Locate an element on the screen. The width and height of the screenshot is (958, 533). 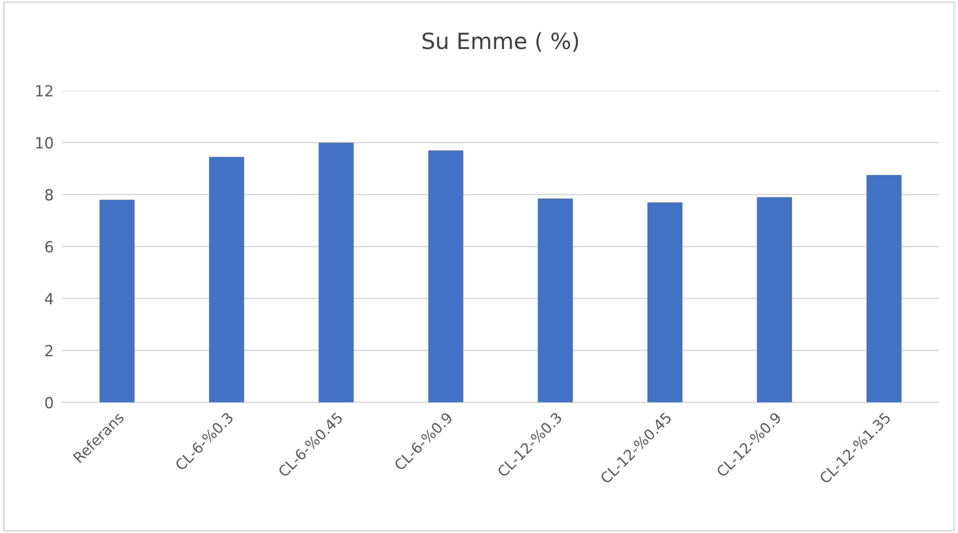
y-tick-label: 4 is located at coordinates (49, 298).